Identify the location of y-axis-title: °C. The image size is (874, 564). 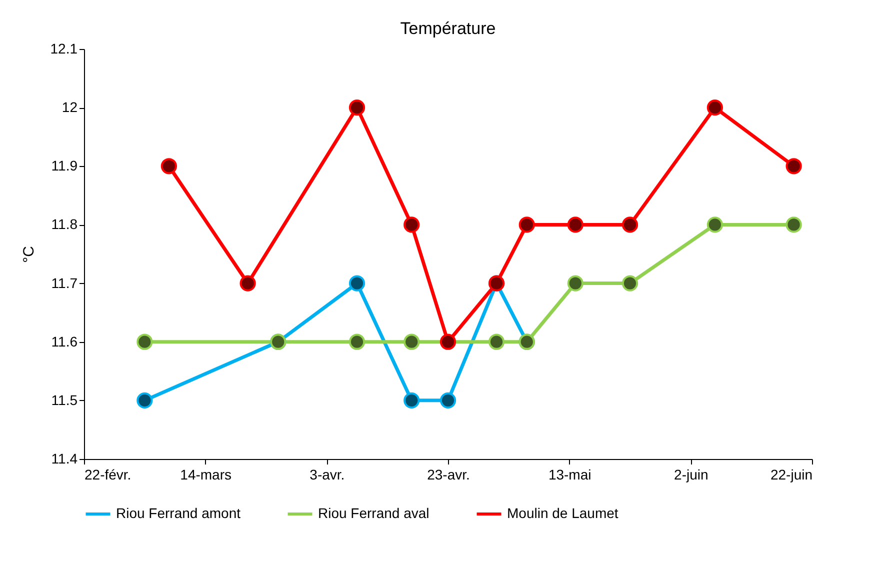
(29, 254).